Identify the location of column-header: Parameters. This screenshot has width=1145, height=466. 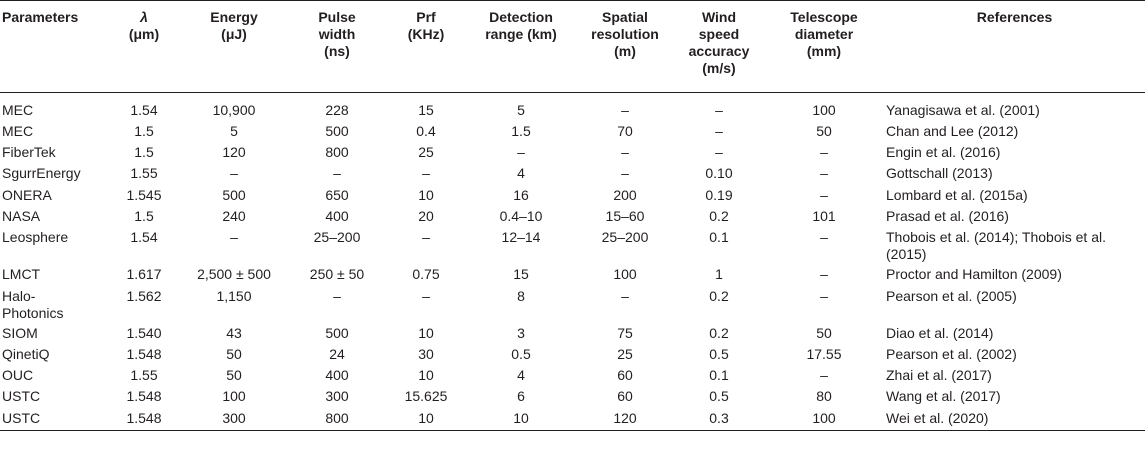
(54, 46).